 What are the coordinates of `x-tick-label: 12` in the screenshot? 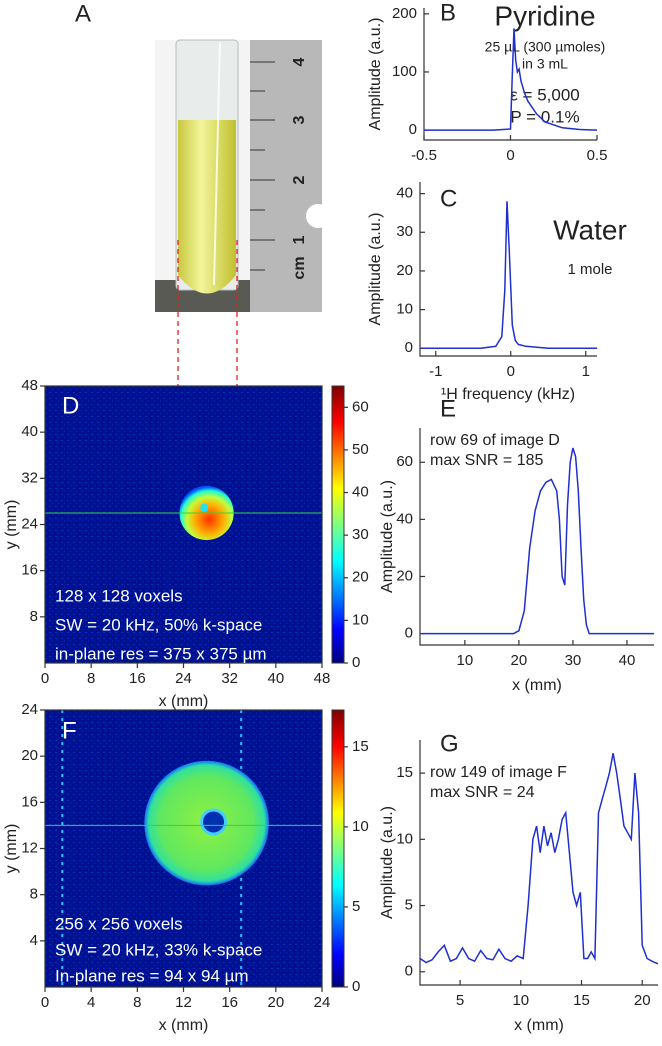 It's located at (183, 1002).